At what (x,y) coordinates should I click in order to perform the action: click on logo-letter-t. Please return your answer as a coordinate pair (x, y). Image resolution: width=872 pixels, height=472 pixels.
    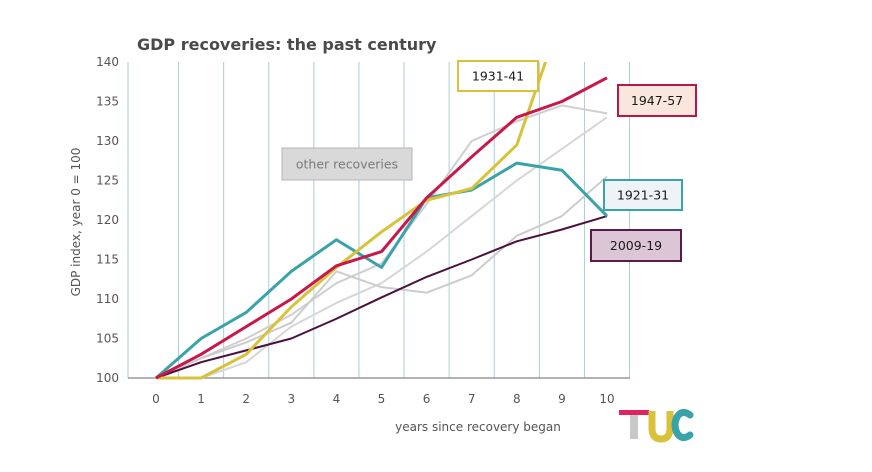
    Looking at the image, I should click on (634, 424).